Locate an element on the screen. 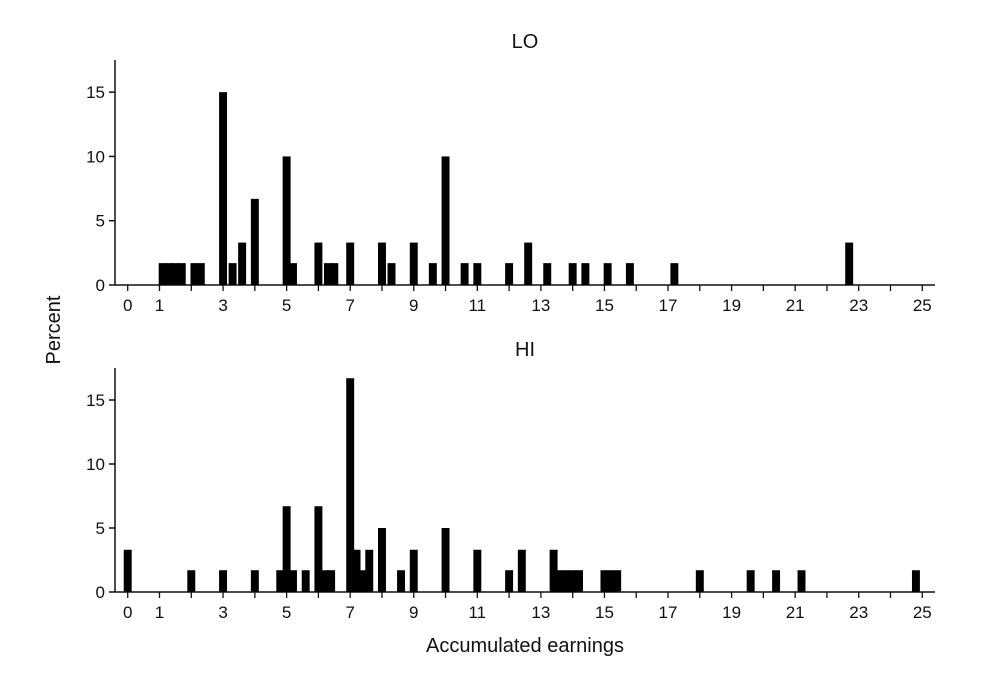  x-tick-label-1-13: 13 is located at coordinates (540, 612).